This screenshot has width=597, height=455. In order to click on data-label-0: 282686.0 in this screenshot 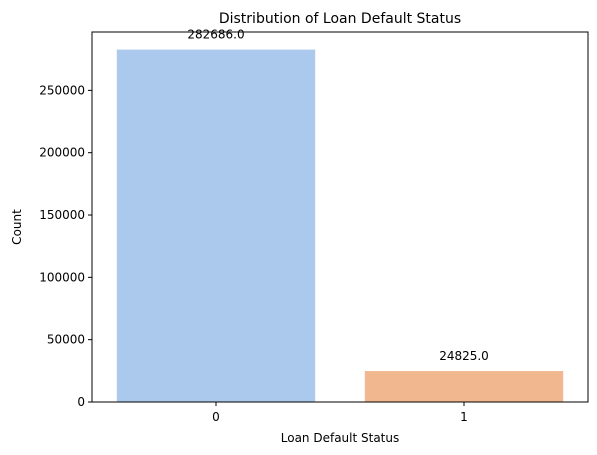, I will do `click(215, 35)`.